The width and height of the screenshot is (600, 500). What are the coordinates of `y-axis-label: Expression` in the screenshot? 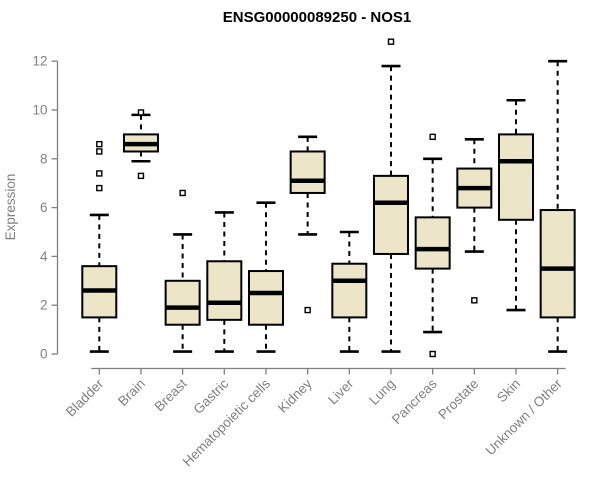 It's located at (10, 207).